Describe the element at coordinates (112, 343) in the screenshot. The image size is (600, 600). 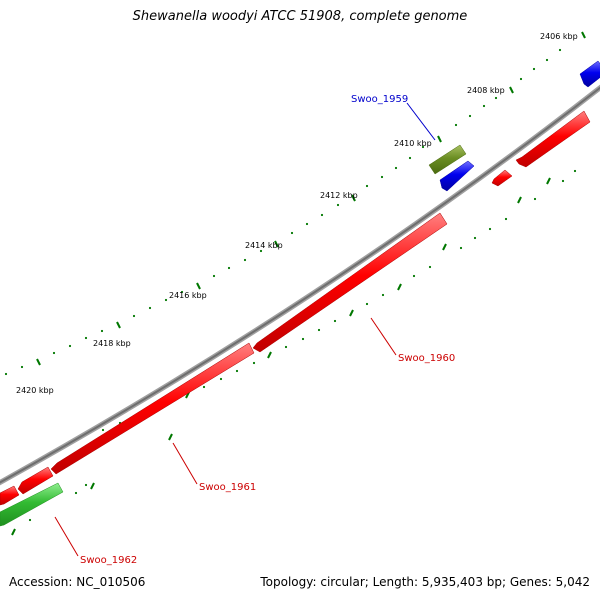
I see `tick-label: 2418 kbp` at that location.